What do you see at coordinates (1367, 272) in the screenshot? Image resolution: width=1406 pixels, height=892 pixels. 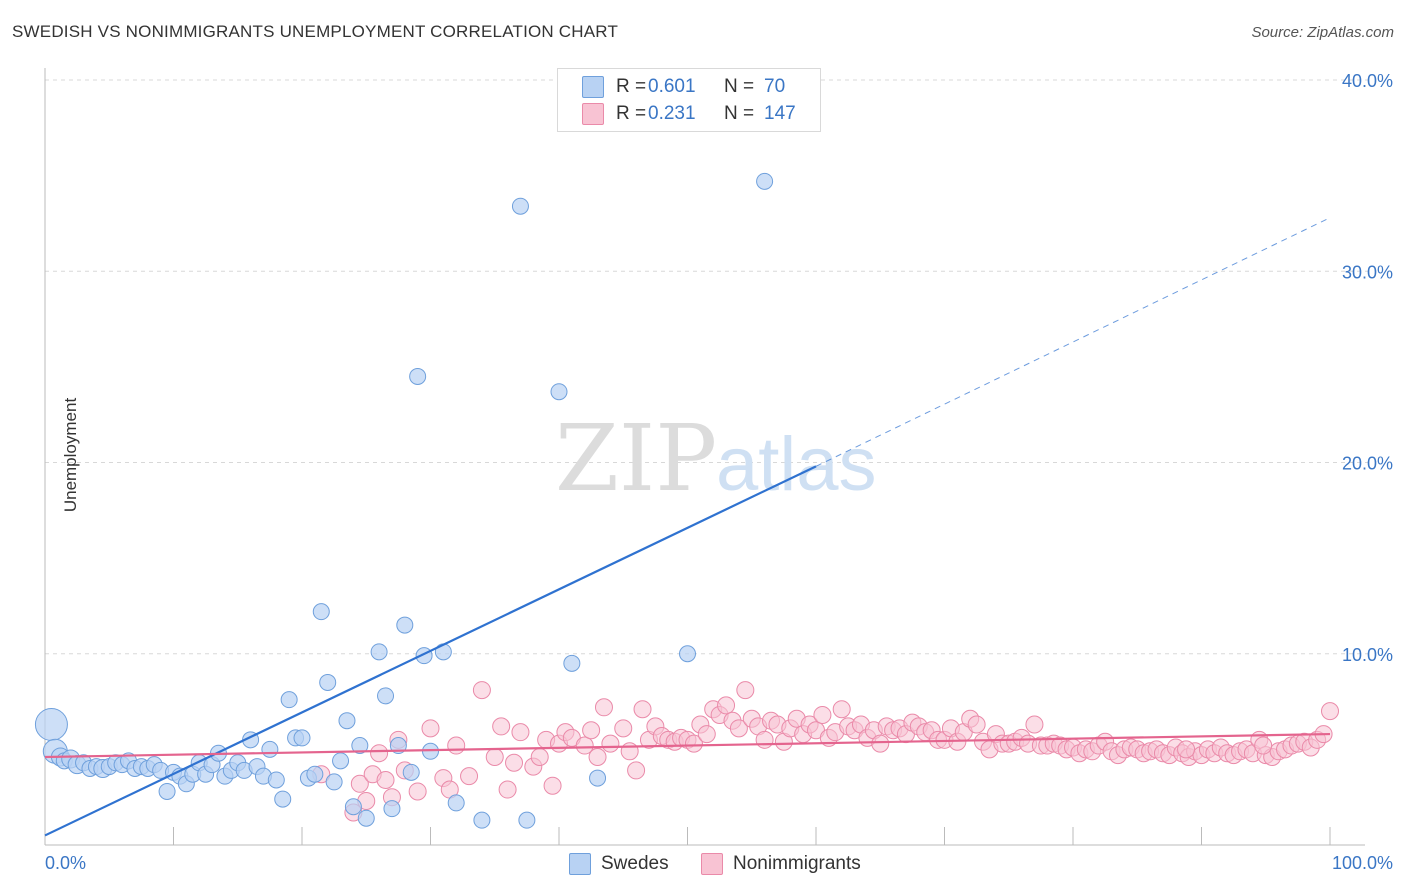 I see `y-tick-label: 30.0%` at bounding box center [1367, 272].